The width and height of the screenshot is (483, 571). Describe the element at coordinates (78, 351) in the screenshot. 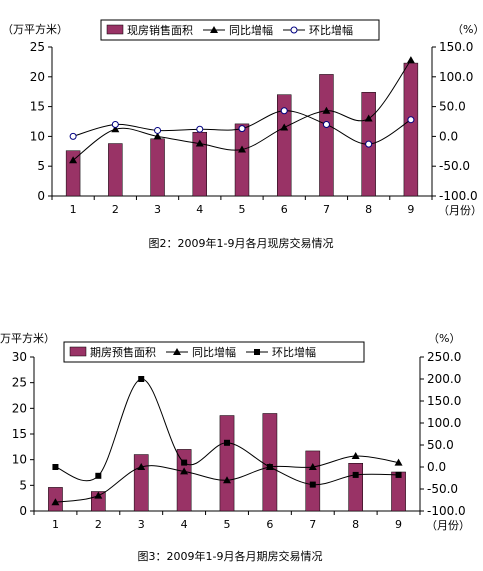

I see `legend-swatch-bar` at that location.